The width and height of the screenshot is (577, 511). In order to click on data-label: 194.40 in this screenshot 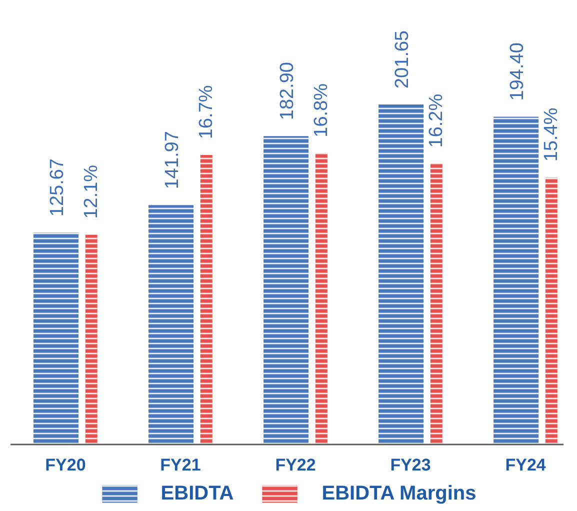, I will do `click(517, 71)`.